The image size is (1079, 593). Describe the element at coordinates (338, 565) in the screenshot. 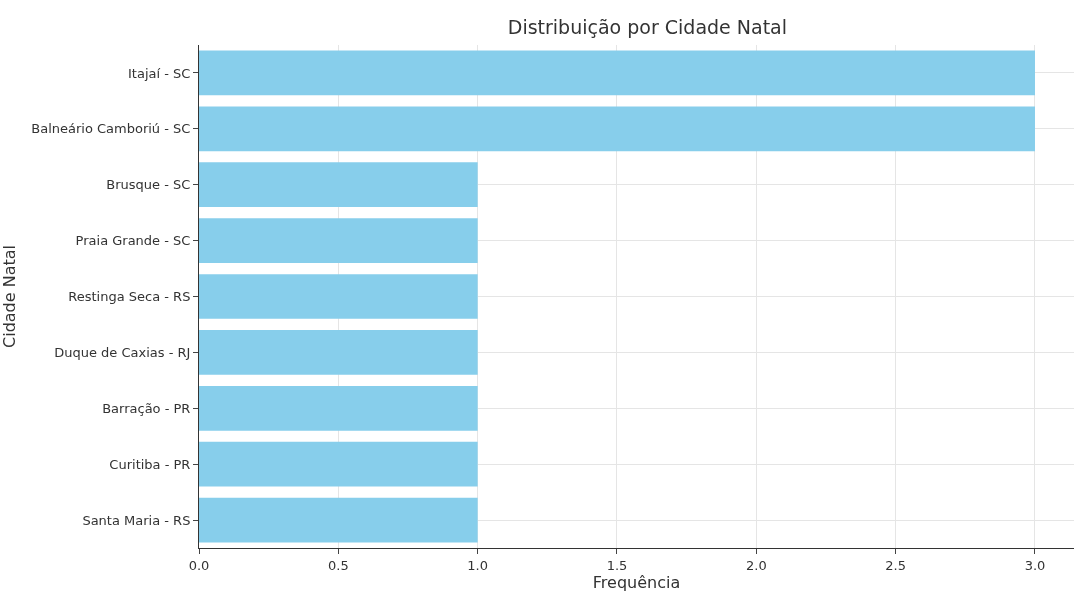

I see `x-tick-label: 0.5` at that location.